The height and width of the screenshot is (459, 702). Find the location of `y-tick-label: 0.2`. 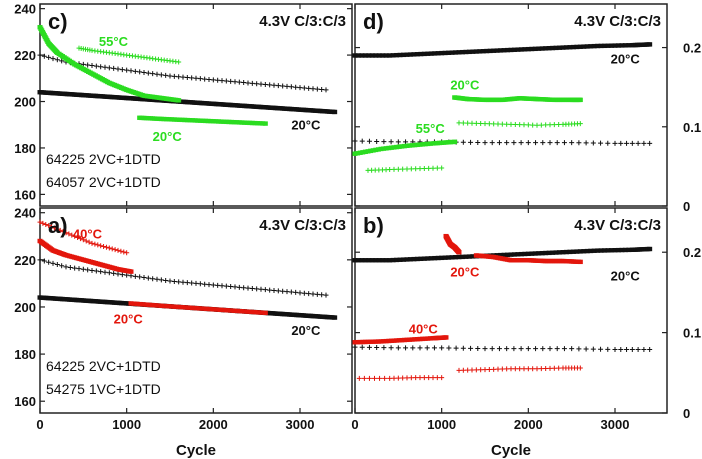

y-tick-label: 0.2 is located at coordinates (692, 48).